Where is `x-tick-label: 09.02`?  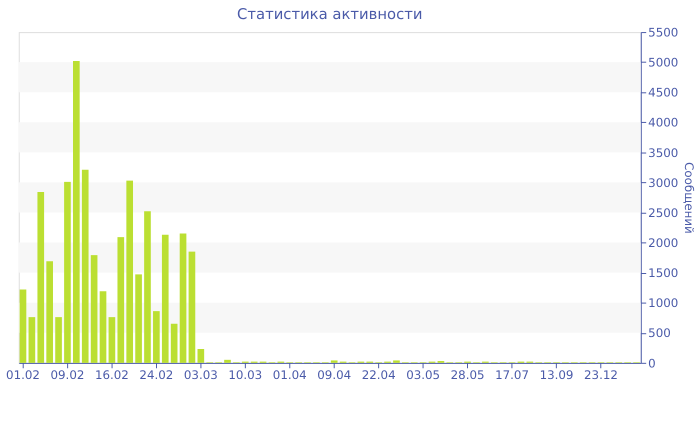
x-tick-label: 09.02 is located at coordinates (67, 375).